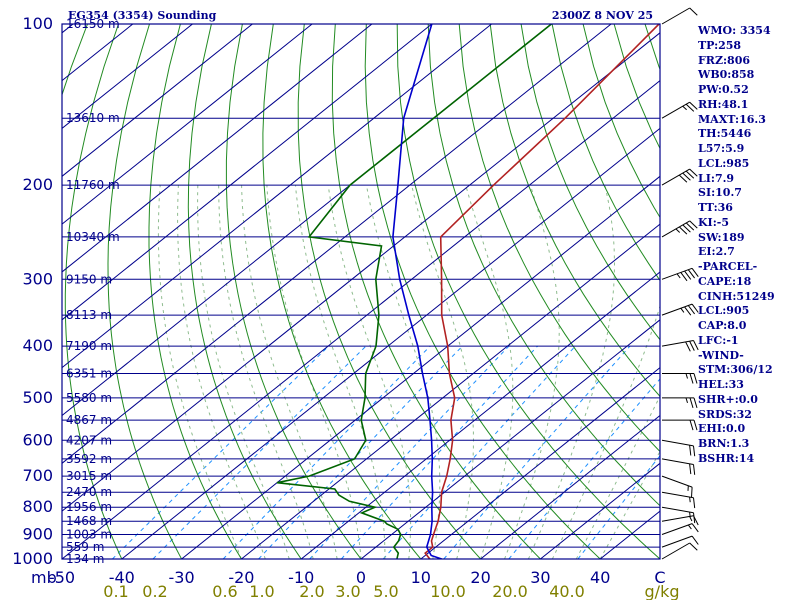  What do you see at coordinates (713, 222) in the screenshot?
I see `index-item: KI:-5` at bounding box center [713, 222].